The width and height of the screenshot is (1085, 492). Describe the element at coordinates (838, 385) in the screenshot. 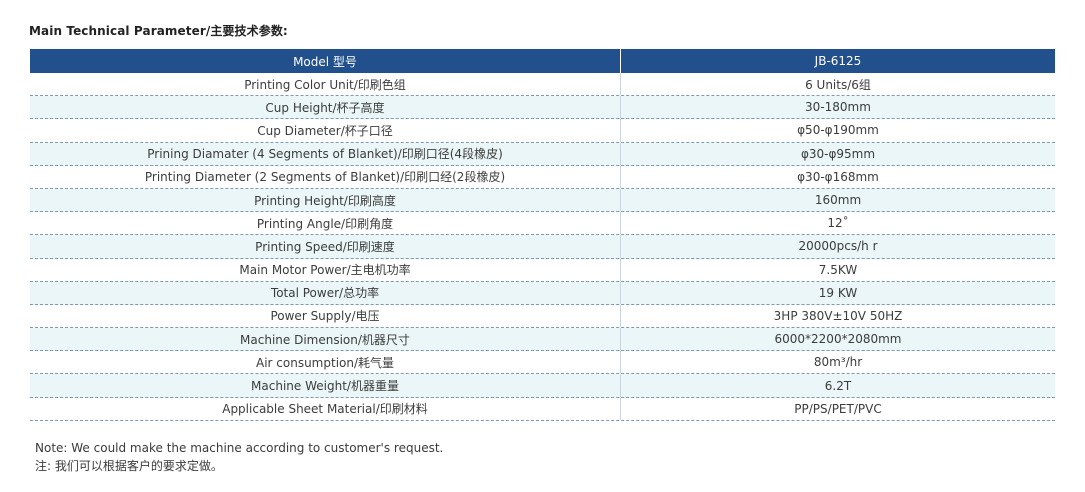

I see `param-value: 6.2T` at that location.